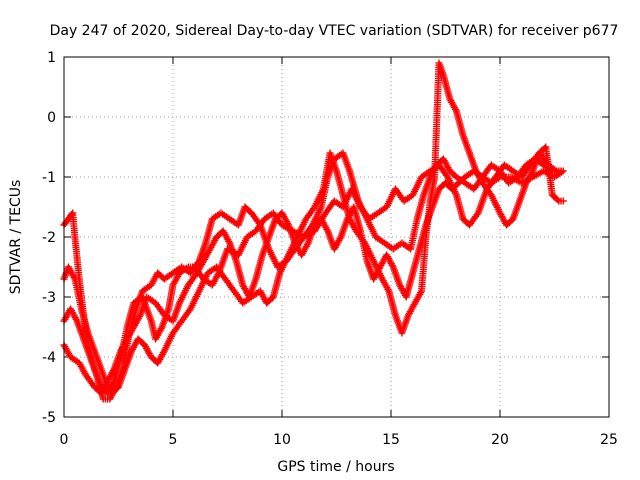  Describe the element at coordinates (49, 178) in the screenshot. I see `y-tick-label: -1` at that location.